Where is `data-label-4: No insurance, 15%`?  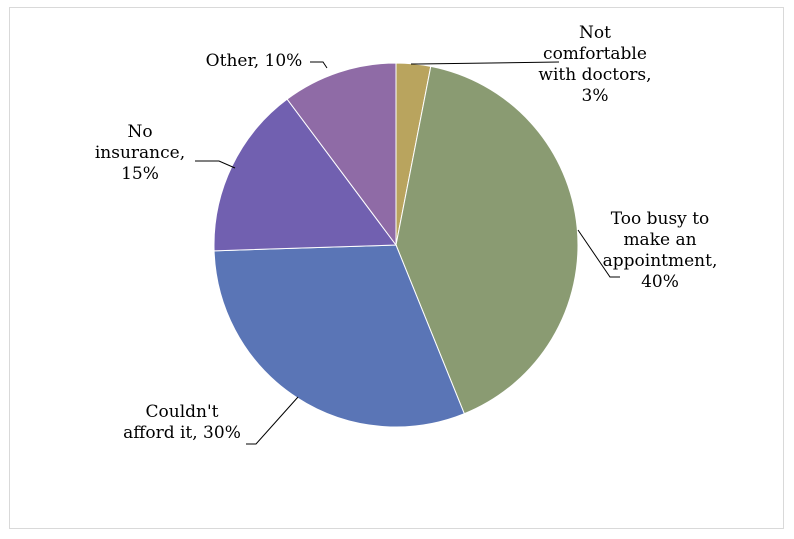 data-label-4: No insurance, 15% is located at coordinates (140, 153).